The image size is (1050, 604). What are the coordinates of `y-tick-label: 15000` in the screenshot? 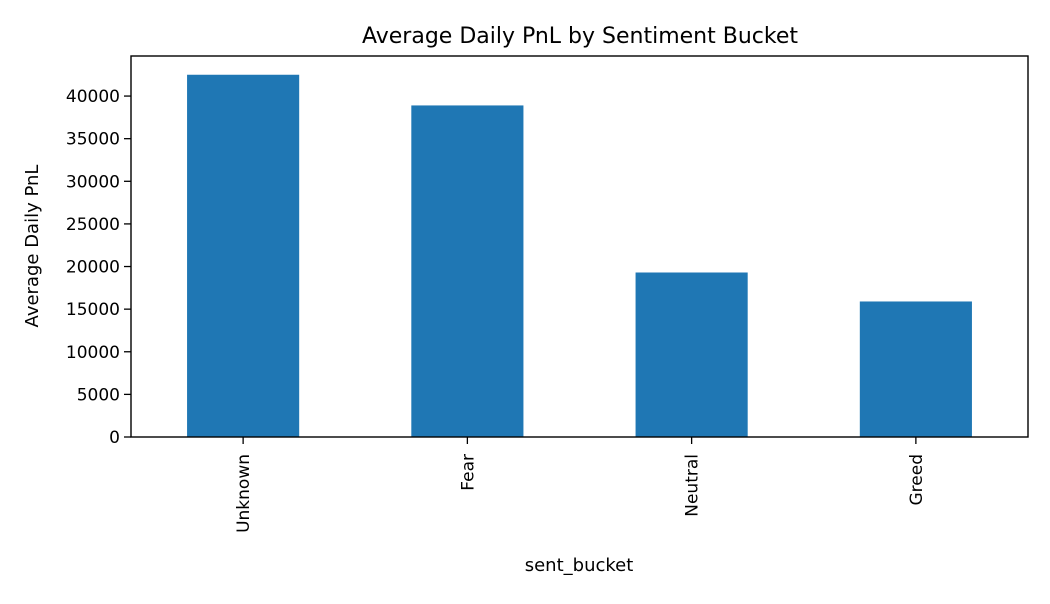 It's located at (93, 310).